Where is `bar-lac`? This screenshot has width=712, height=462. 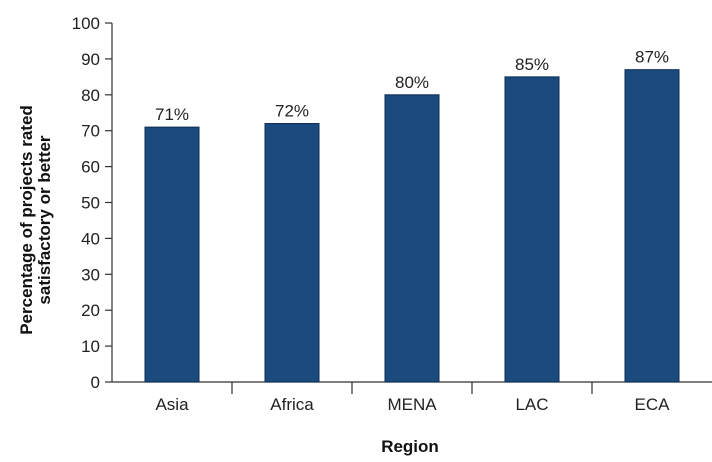
bar-lac is located at coordinates (532, 229).